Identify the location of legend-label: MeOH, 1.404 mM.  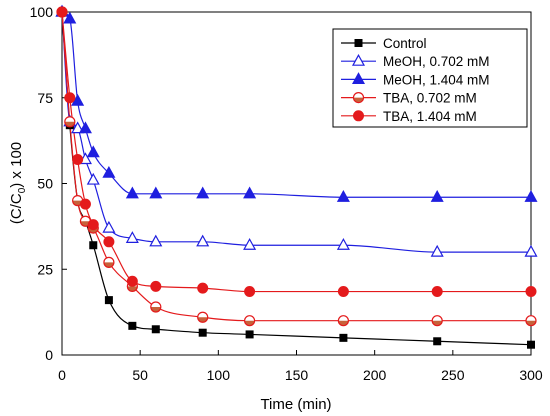
(436, 79).